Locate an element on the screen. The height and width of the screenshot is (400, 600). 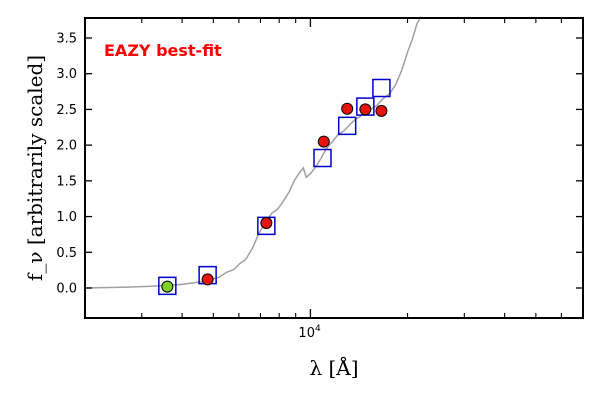
annotation-eazy-best-fit: EAZY best-fit is located at coordinates (163, 50).